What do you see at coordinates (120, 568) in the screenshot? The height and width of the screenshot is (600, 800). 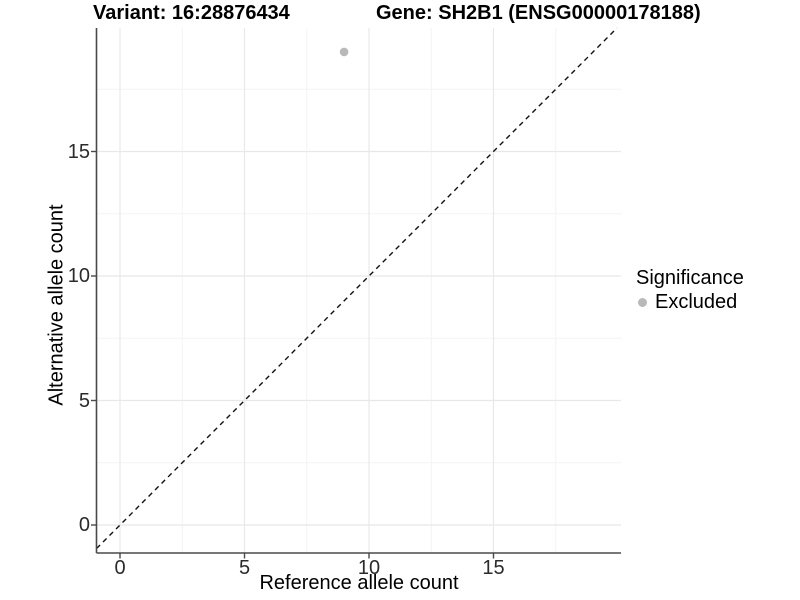 I see `x-tick-label-0: 0` at bounding box center [120, 568].